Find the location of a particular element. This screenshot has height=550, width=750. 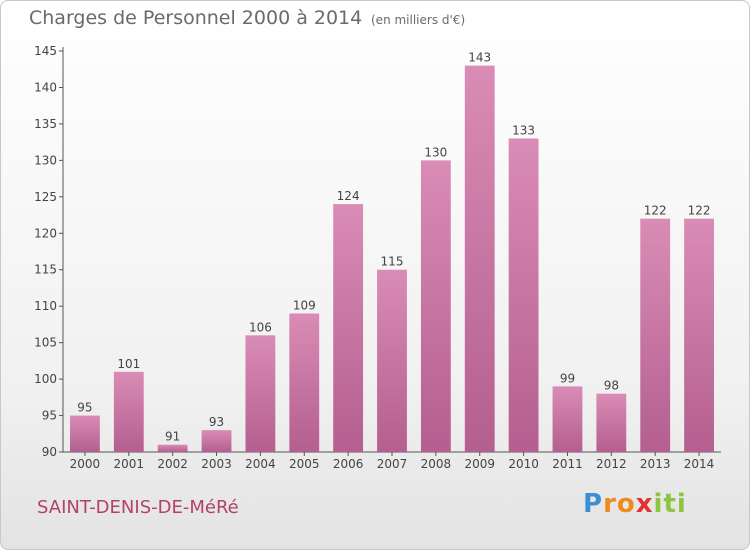

place-name: SAINT-DENIS-DE-MéRé is located at coordinates (138, 507).